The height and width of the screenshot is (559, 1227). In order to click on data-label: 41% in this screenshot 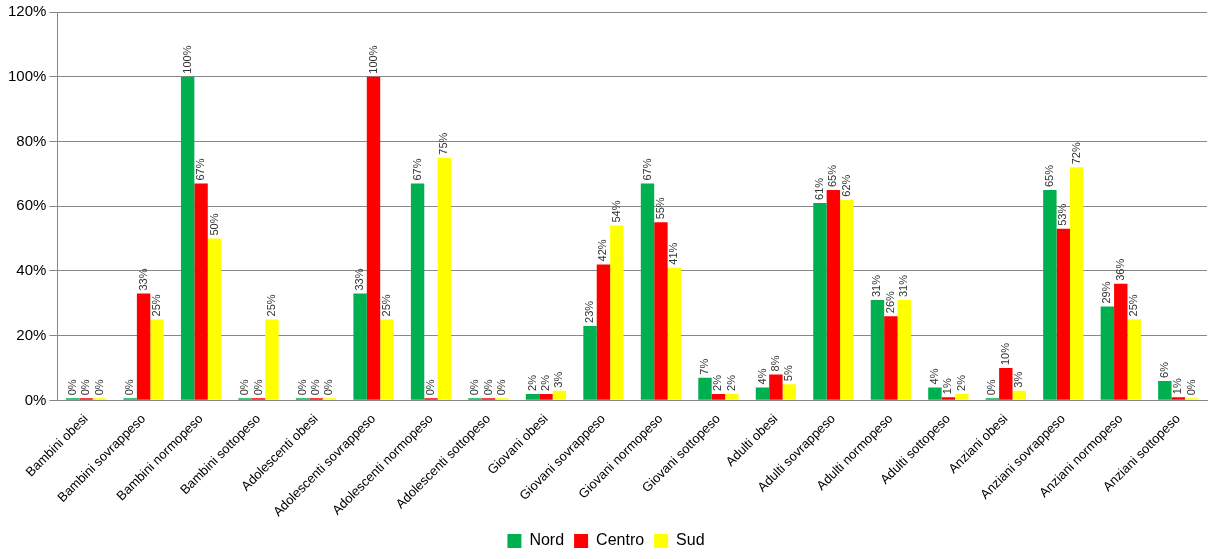, I will do `click(673, 253)`.